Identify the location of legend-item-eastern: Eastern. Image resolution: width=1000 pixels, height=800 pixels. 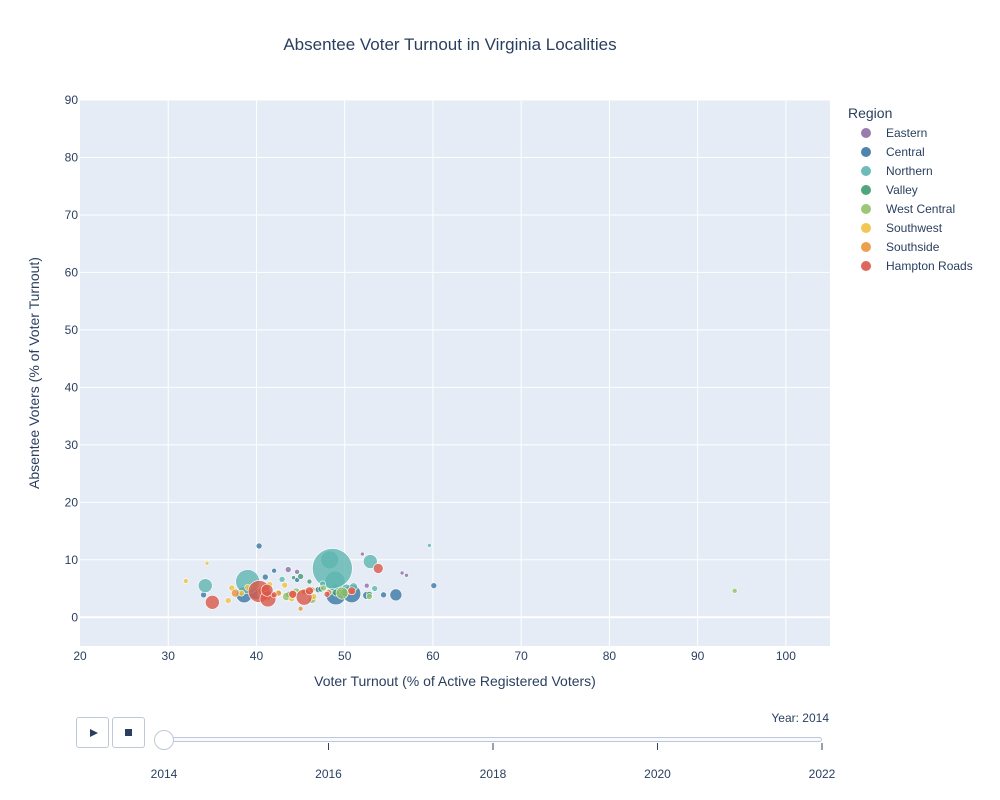
(894, 133).